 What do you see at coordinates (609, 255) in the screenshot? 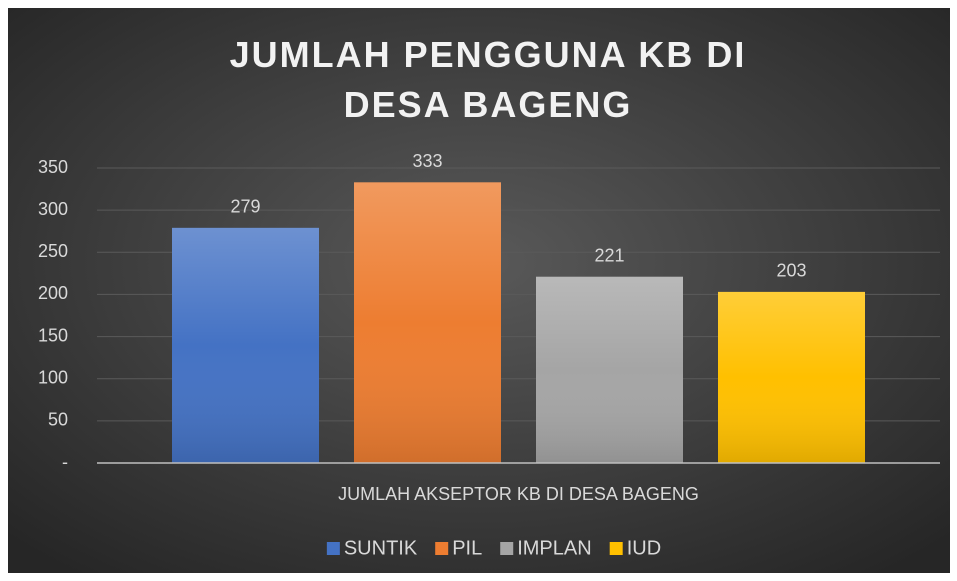
I see `data-label: 221` at bounding box center [609, 255].